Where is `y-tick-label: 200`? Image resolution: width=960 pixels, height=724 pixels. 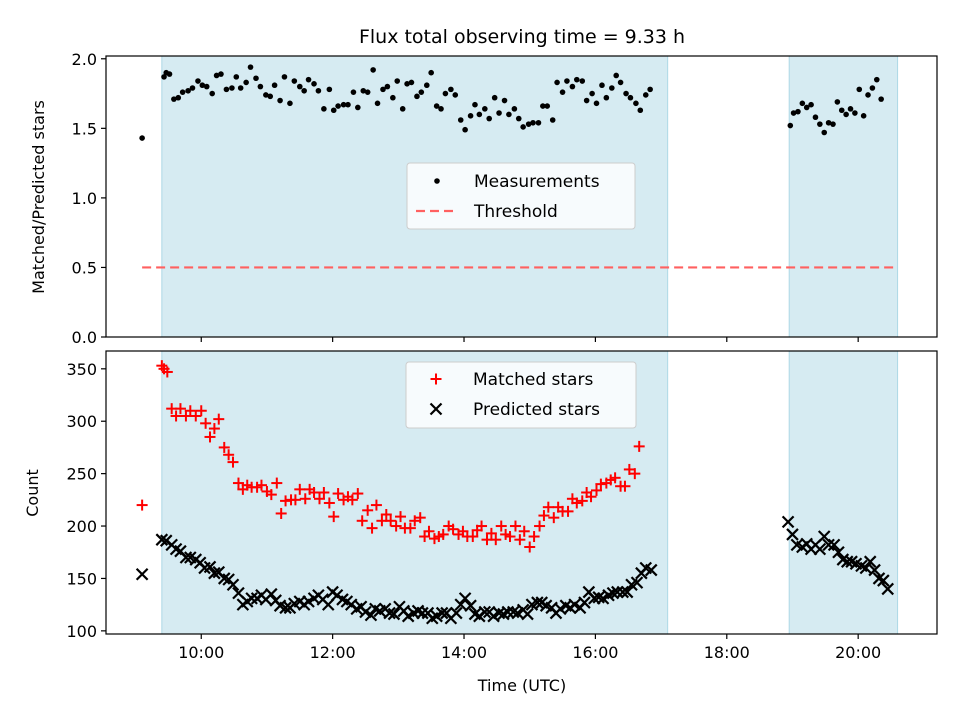 y-tick-label: 200 is located at coordinates (81, 526).